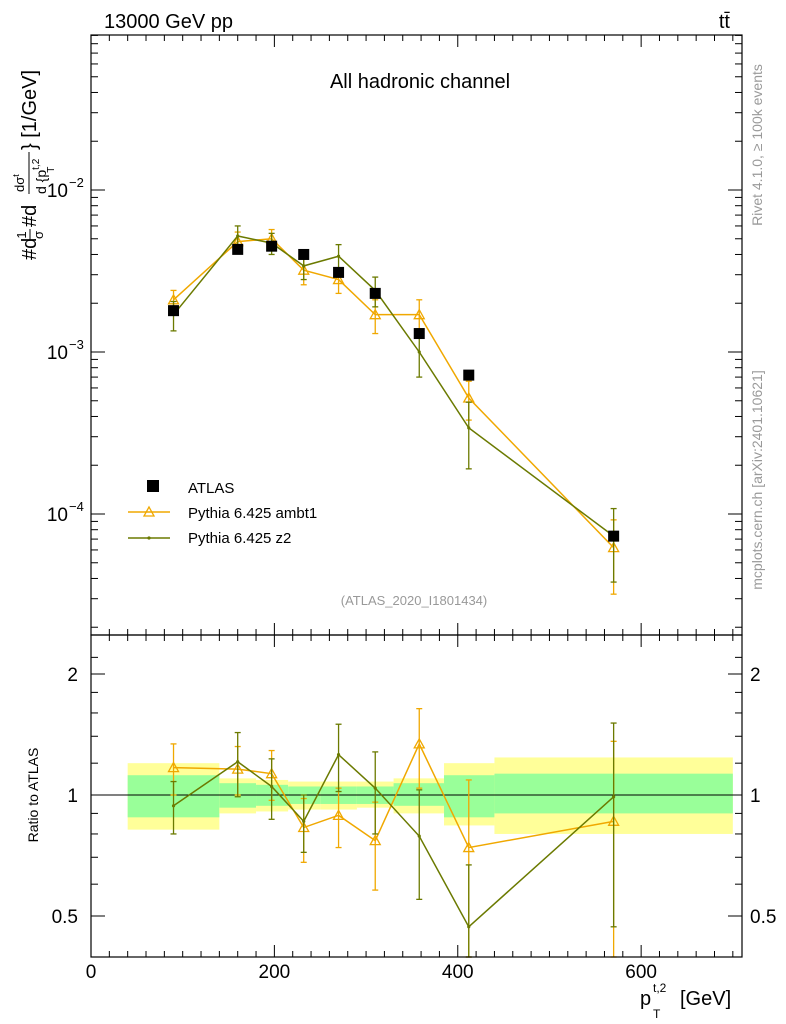  What do you see at coordinates (239, 538) in the screenshot?
I see `legend-label-z2: Pythia 6.425 z2` at bounding box center [239, 538].